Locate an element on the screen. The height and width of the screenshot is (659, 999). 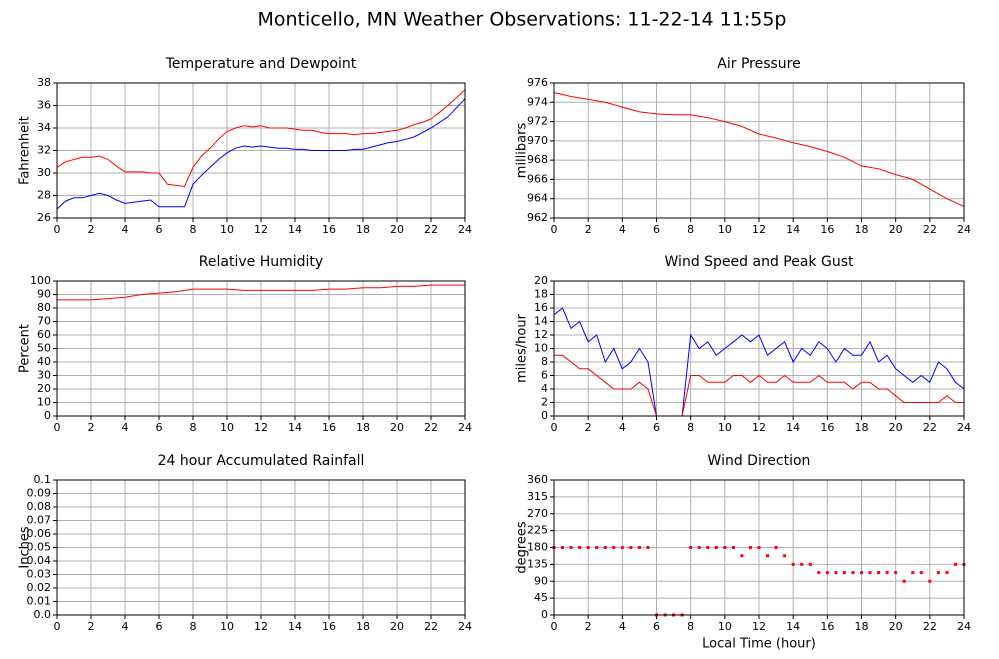
y-tick-label: 0.02 is located at coordinates (39, 587).